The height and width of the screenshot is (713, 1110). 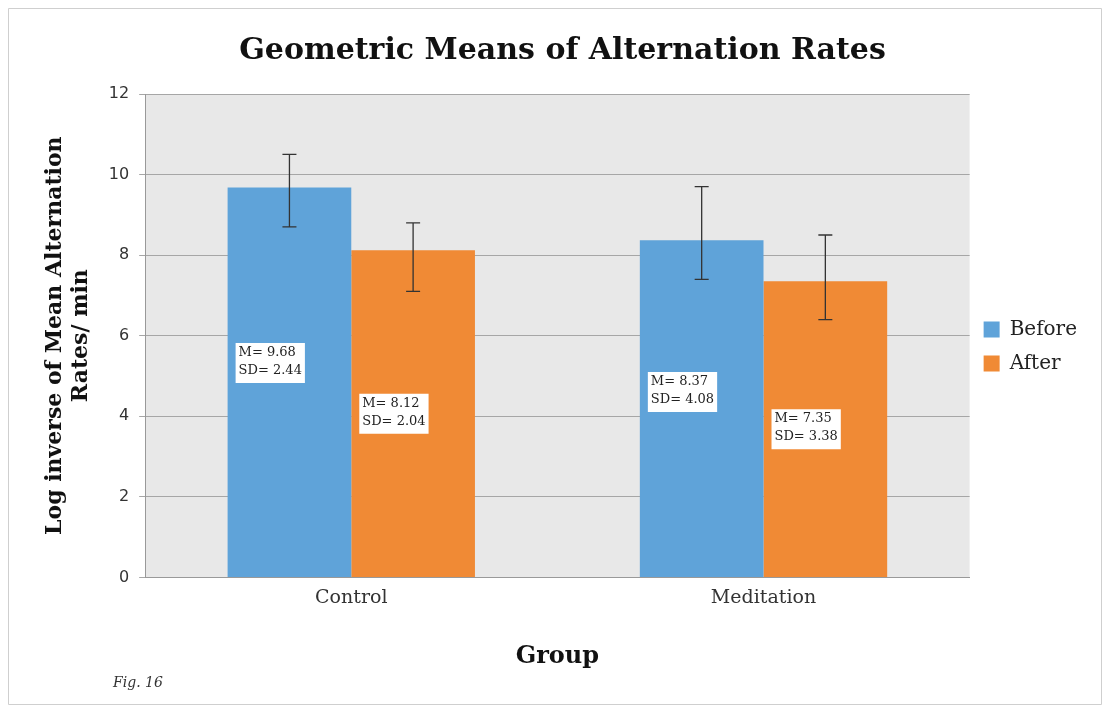 What do you see at coordinates (806, 427) in the screenshot?
I see `data-label: M= 7.35 SD= 3.38` at bounding box center [806, 427].